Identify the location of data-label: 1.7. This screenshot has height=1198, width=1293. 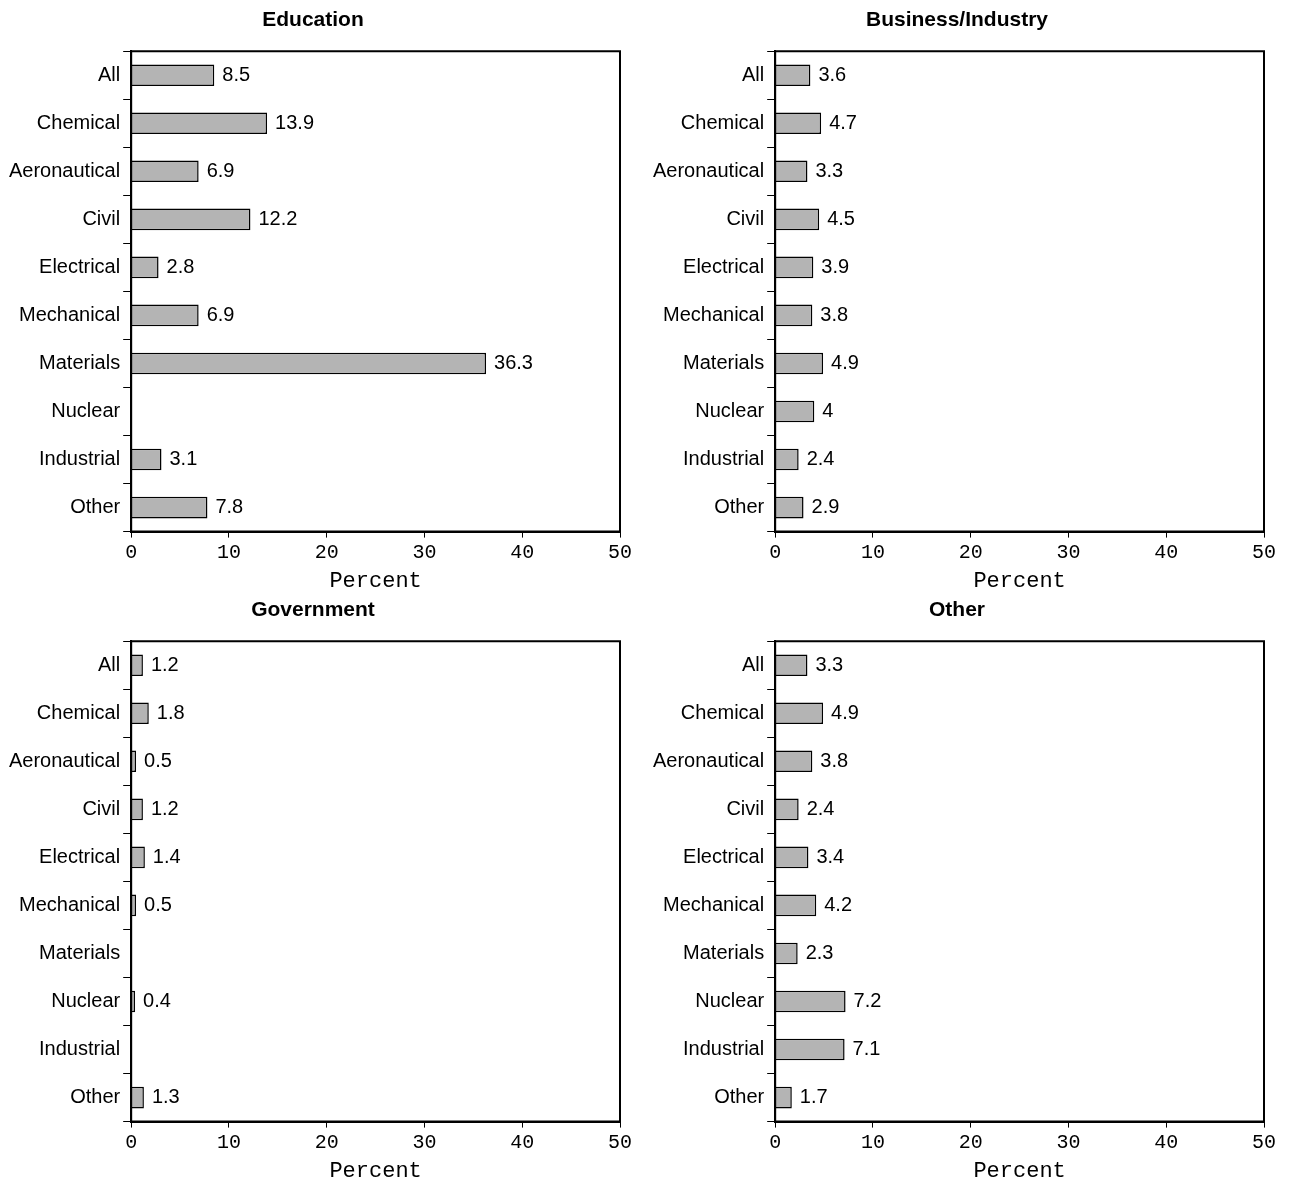
(813, 1096).